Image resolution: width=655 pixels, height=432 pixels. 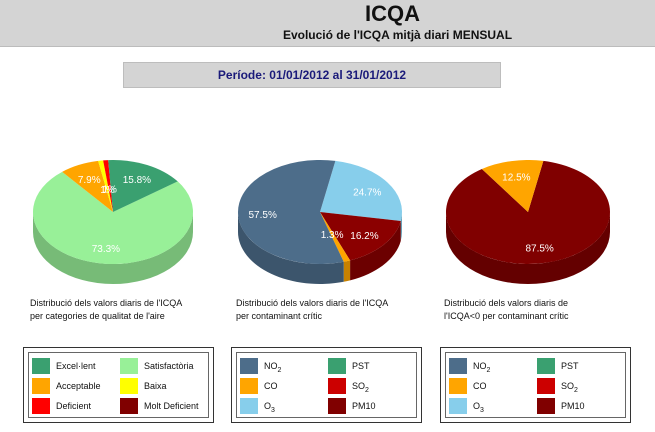 What do you see at coordinates (367, 192) in the screenshot?
I see `pie-slice-label: 24.7%` at bounding box center [367, 192].